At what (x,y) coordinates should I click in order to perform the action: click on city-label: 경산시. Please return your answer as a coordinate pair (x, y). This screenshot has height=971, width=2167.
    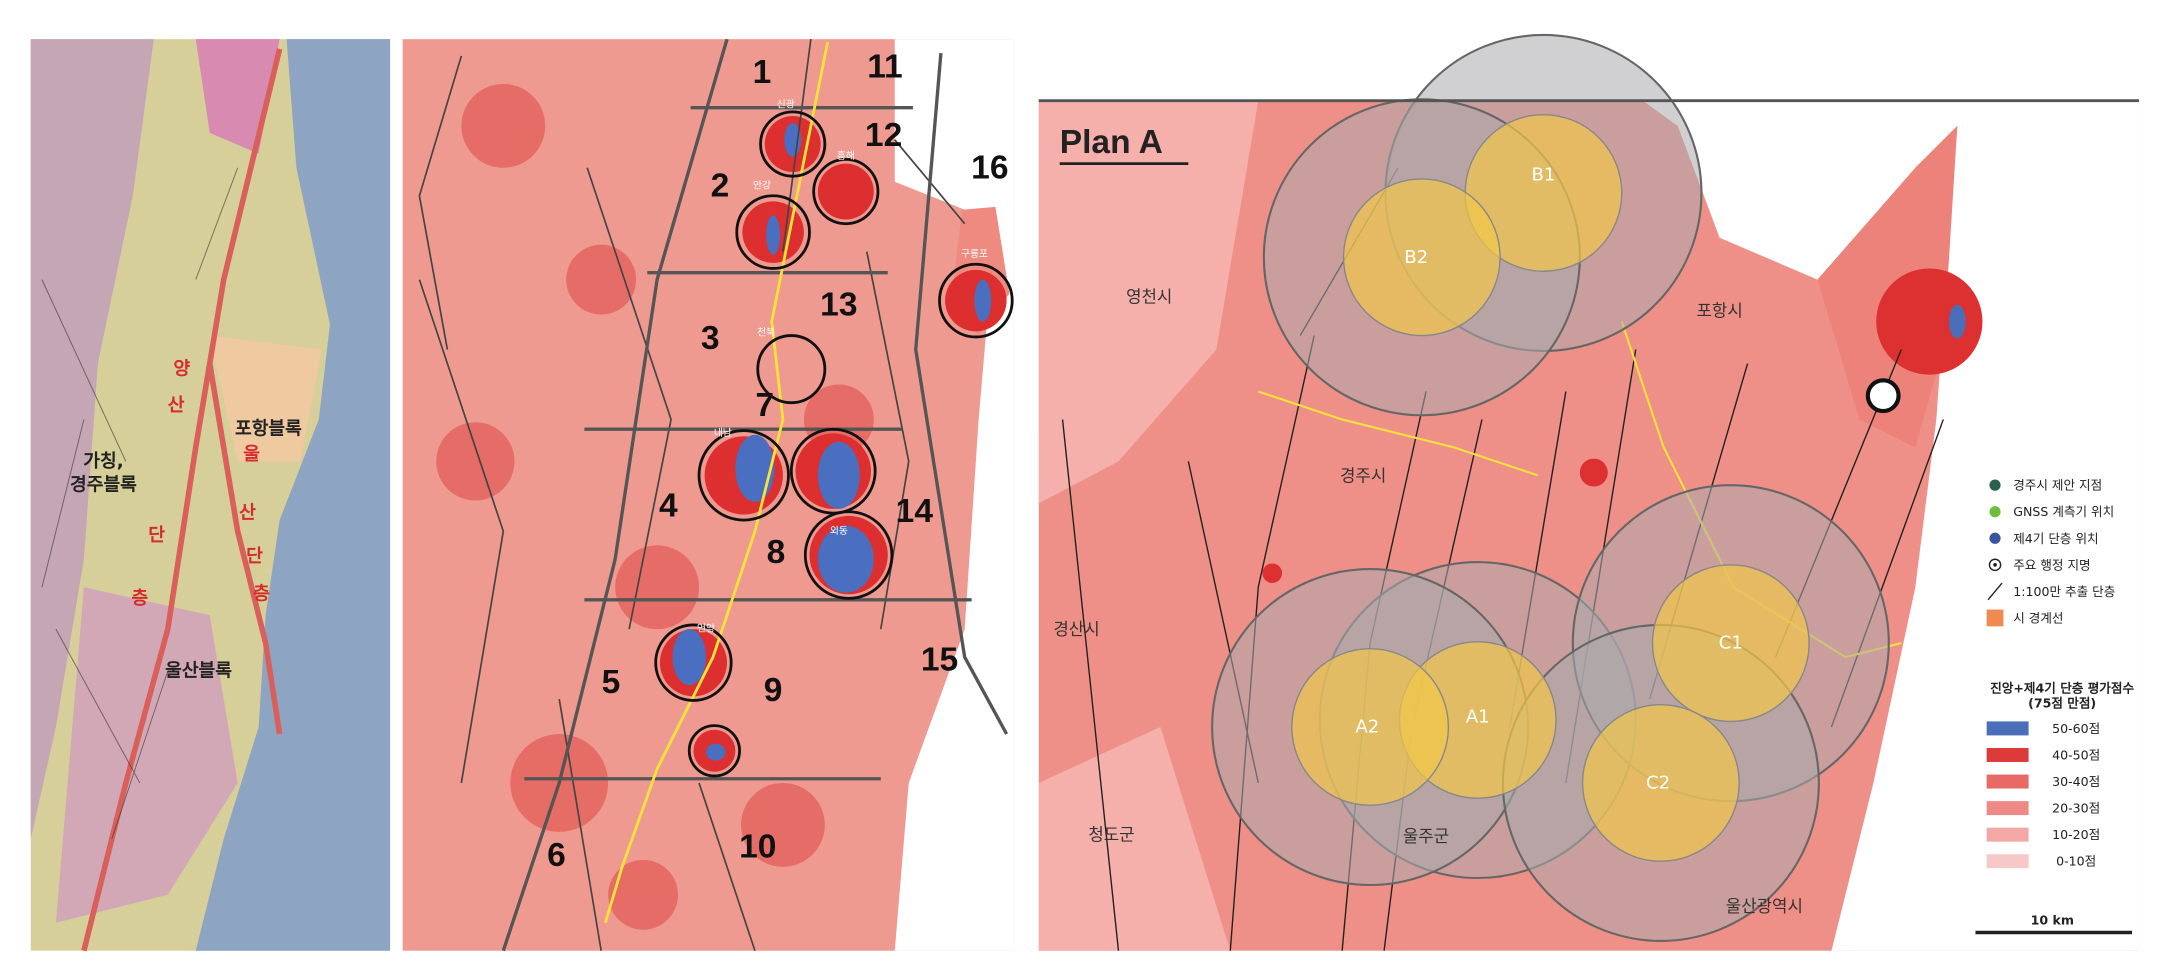
    Looking at the image, I should click on (1076, 629).